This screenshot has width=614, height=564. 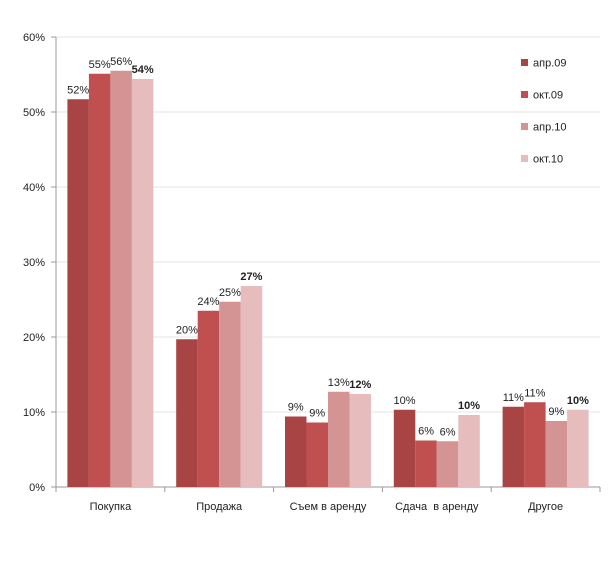 I want to click on data-label: 25%, so click(x=230, y=293).